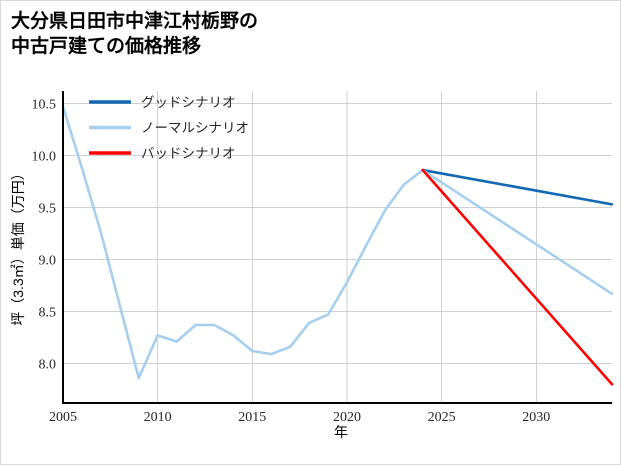 The height and width of the screenshot is (466, 621). Describe the element at coordinates (44, 156) in the screenshot. I see `y-tick-label: 10.0` at that location.